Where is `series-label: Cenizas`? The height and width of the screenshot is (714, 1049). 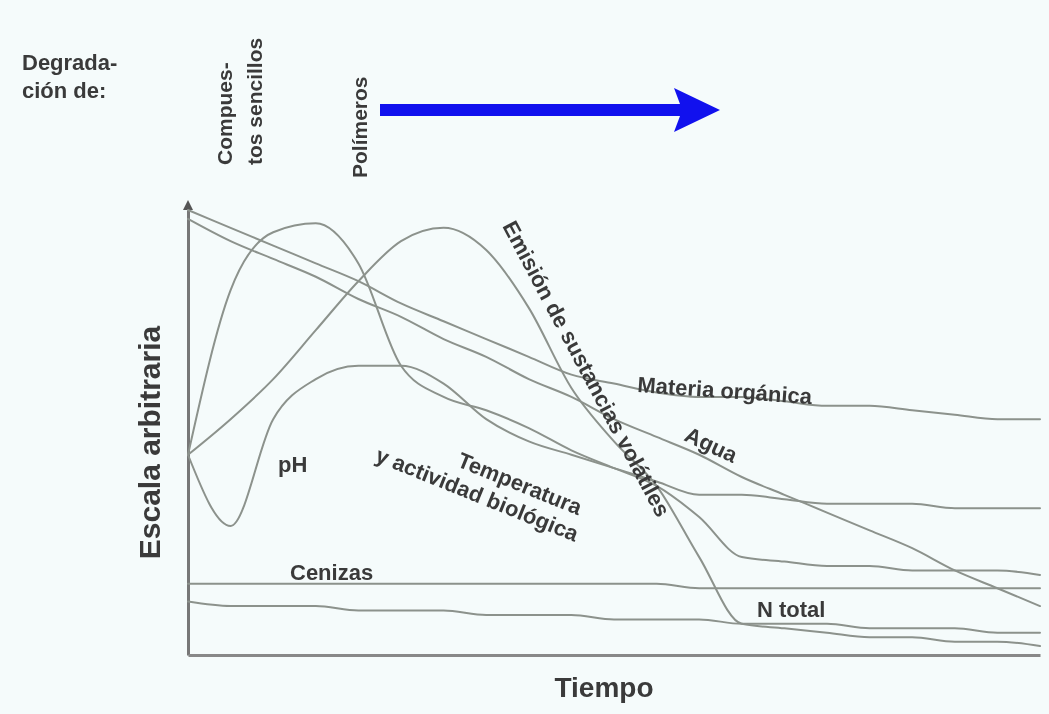
series-label: Cenizas is located at coordinates (332, 572).